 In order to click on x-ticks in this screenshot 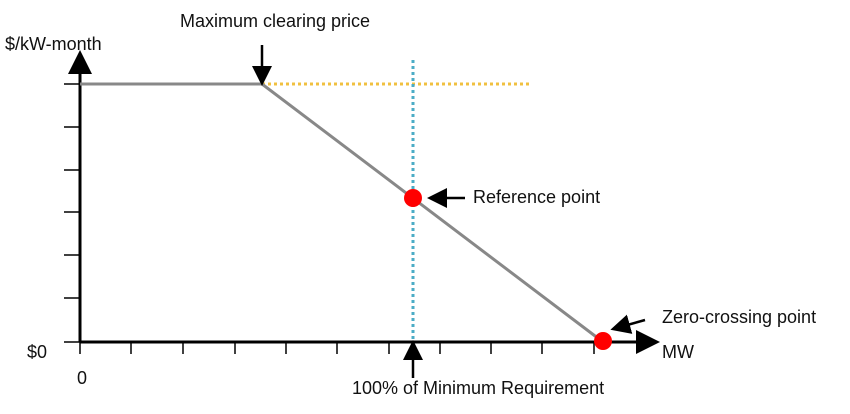, I will do `click(337, 348)`.